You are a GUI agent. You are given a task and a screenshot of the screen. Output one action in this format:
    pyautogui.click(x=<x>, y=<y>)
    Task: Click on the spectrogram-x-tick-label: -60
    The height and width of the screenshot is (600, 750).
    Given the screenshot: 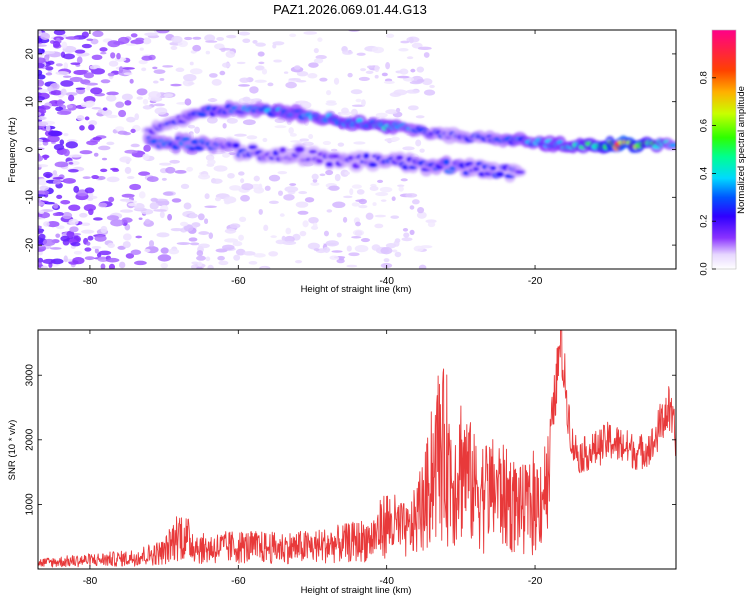 What is the action you would take?
    pyautogui.click(x=238, y=281)
    